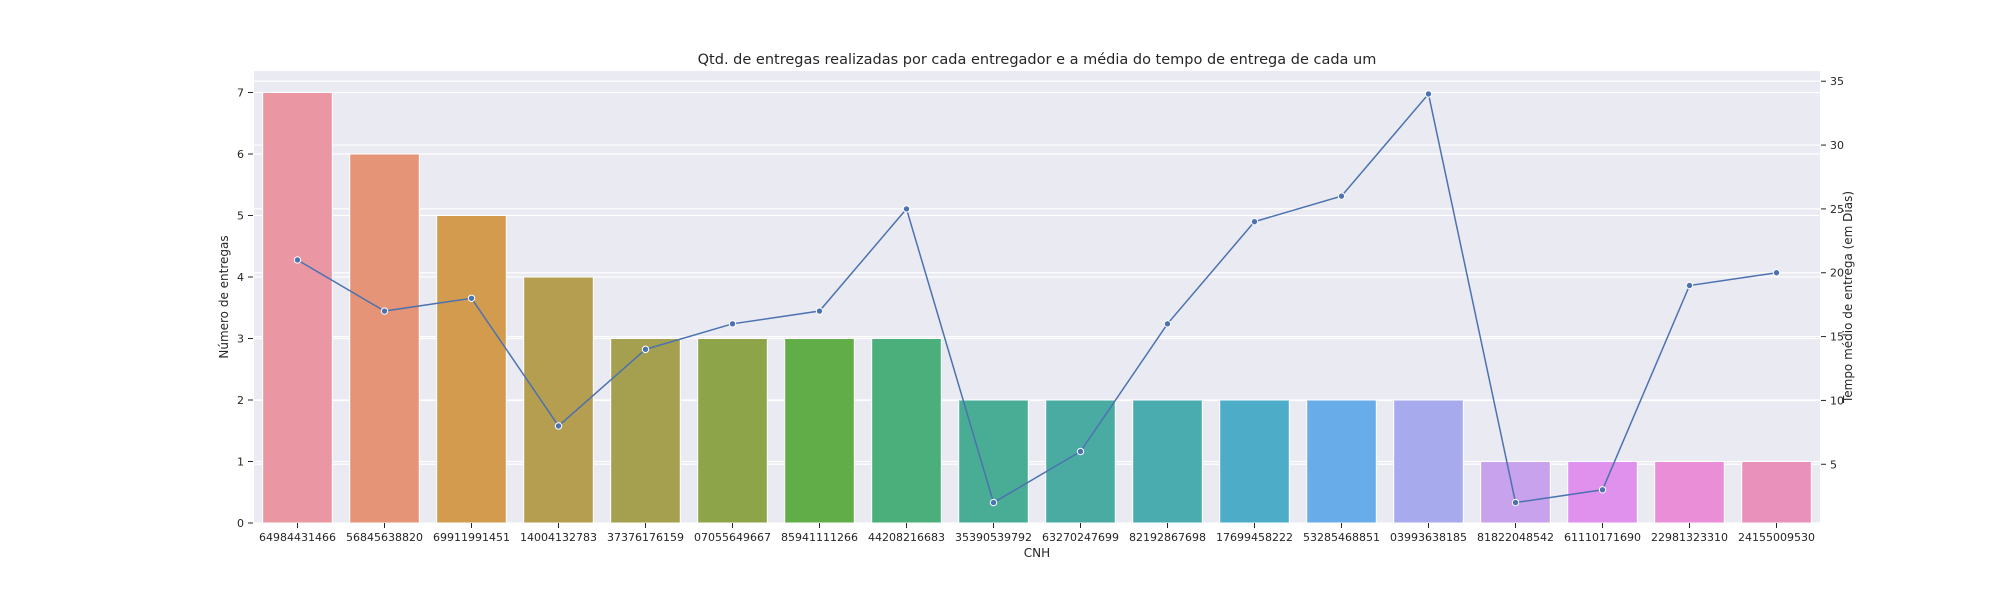  I want to click on y-tick-label: 7, so click(240, 93).